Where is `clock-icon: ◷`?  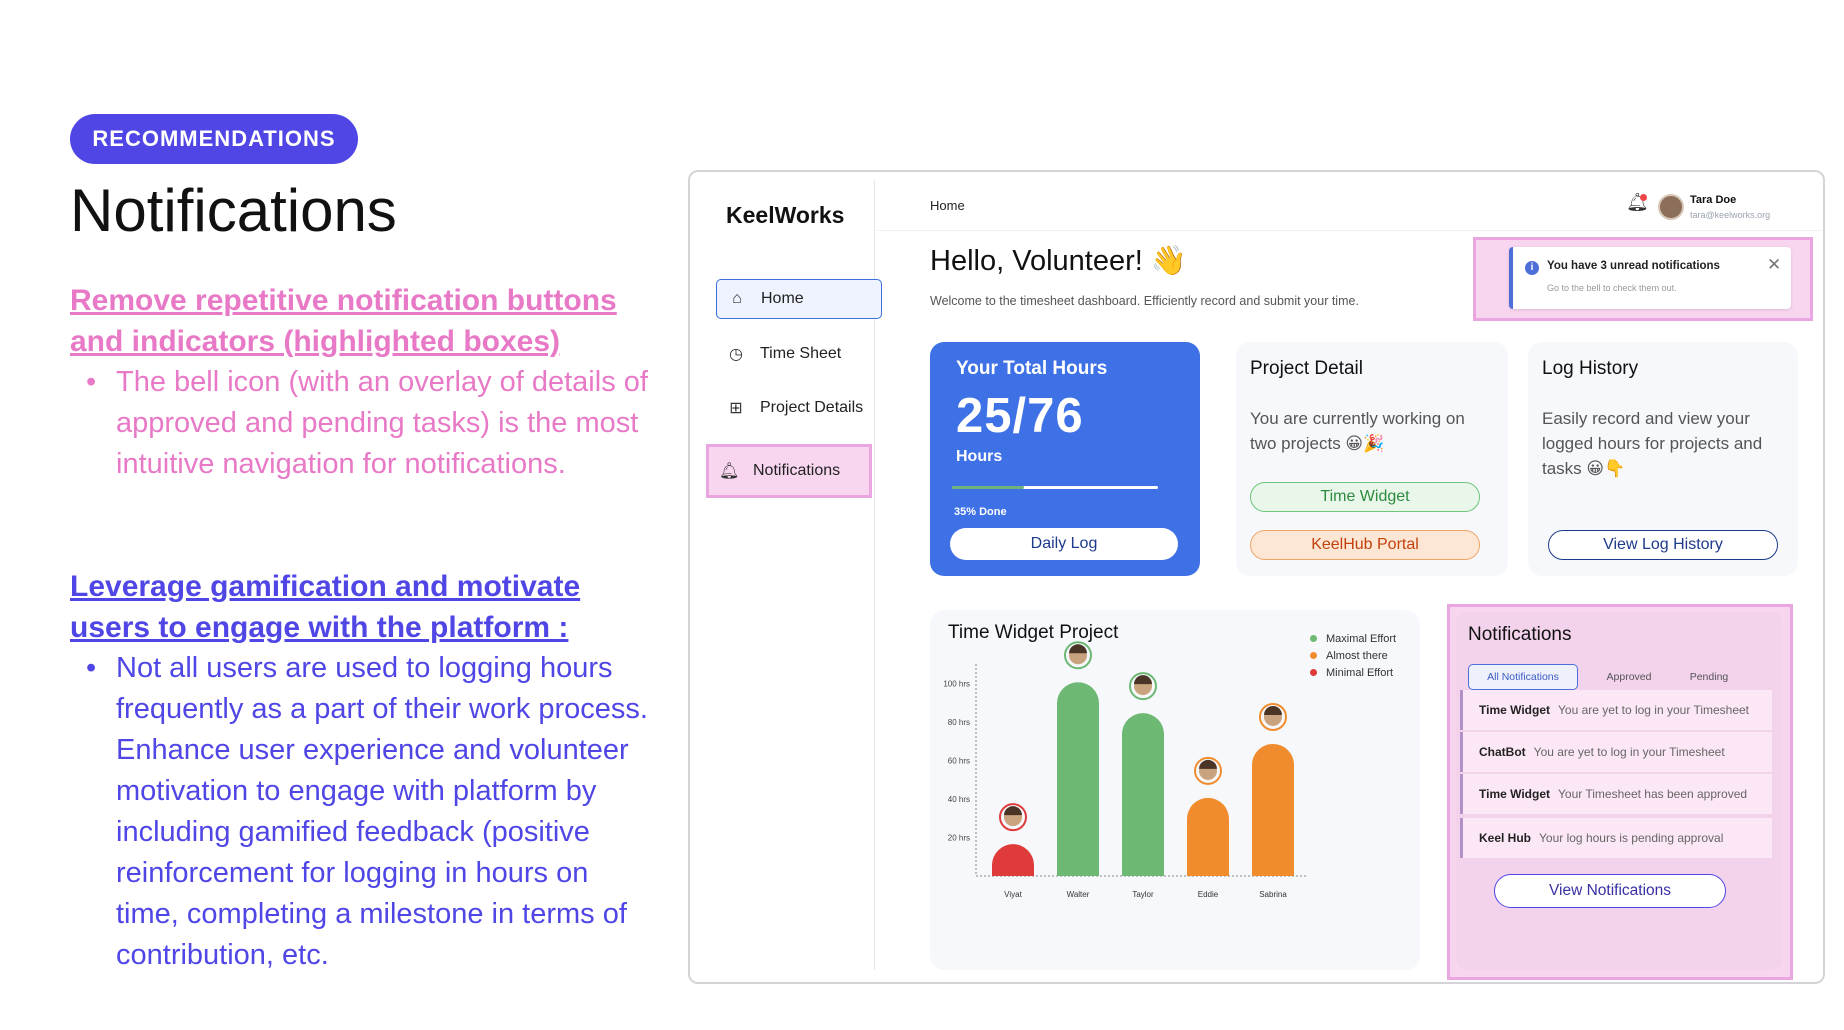 clock-icon: ◷ is located at coordinates (736, 354).